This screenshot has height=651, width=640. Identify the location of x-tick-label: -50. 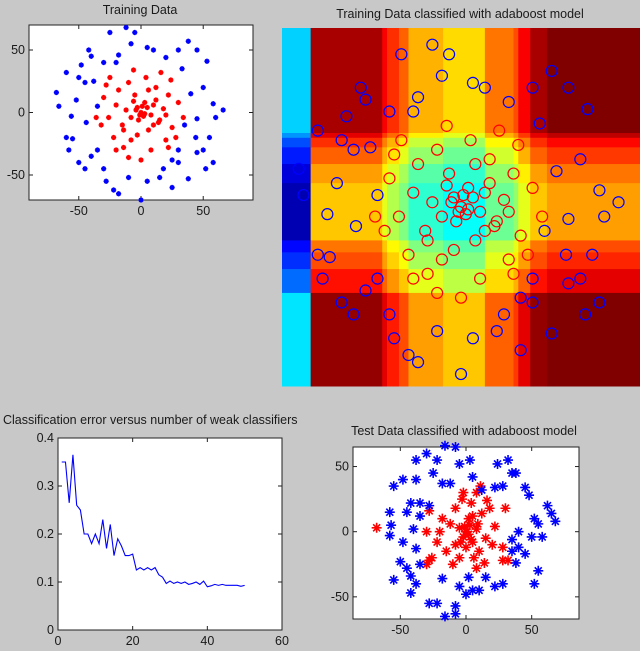
(400, 630).